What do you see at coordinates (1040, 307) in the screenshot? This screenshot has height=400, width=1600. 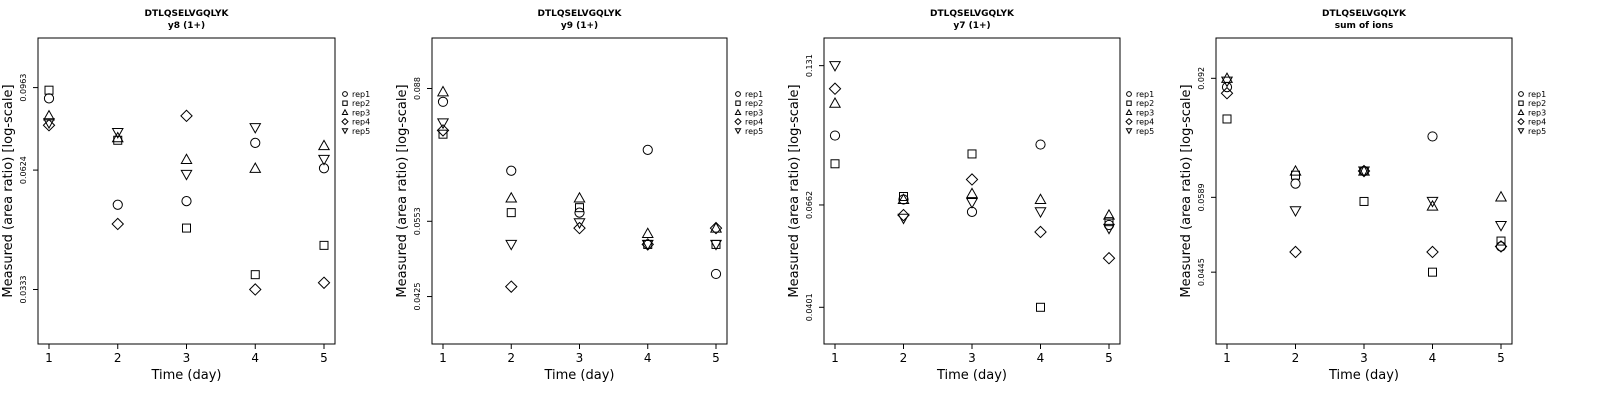 I see `data-point-rep2-day4` at bounding box center [1040, 307].